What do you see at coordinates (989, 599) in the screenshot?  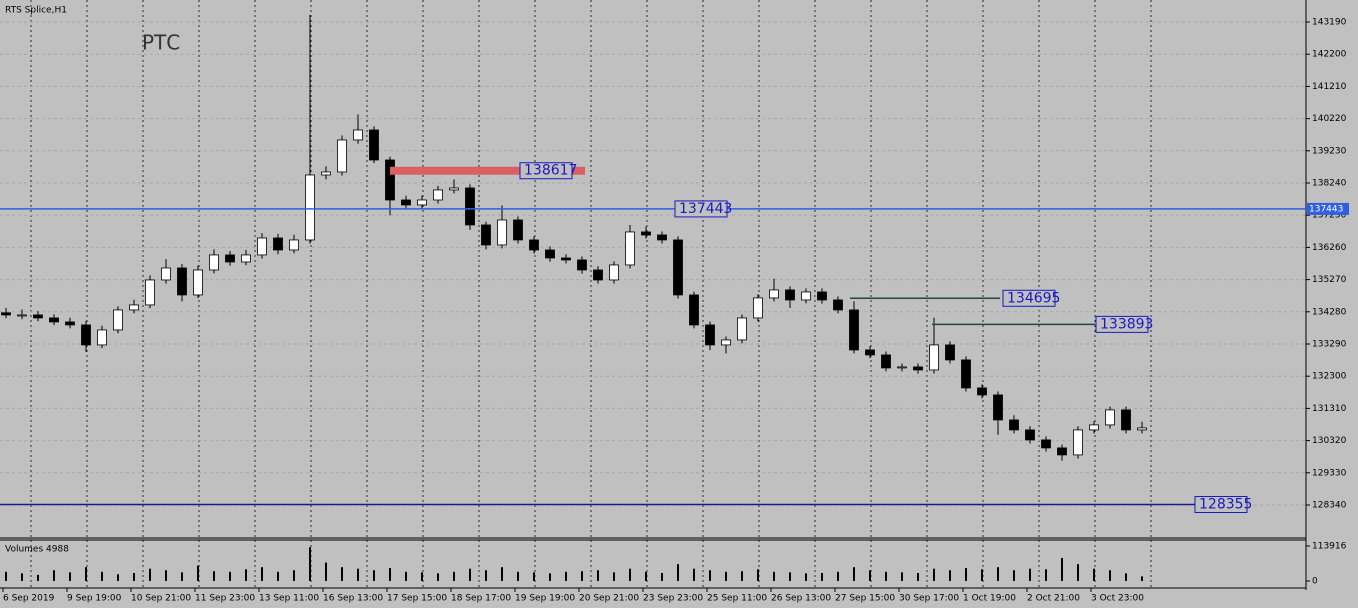 I see `x-tick-label: 1 Oct 19:00` at bounding box center [989, 599].